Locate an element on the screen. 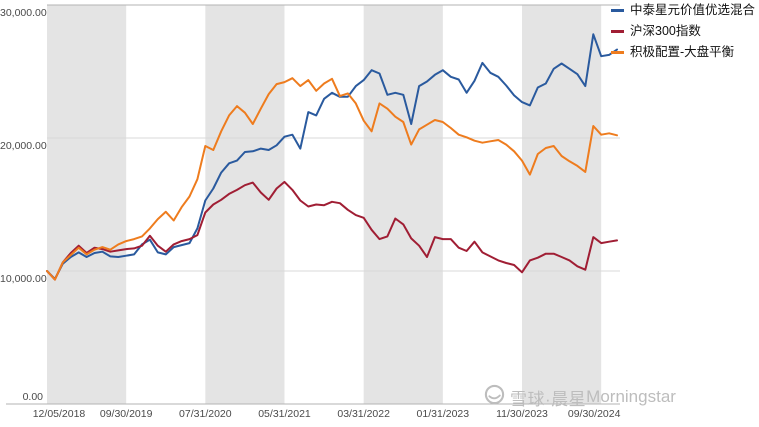 This screenshot has height=427, width=759. legend-item-fund: 中泰星元价值优选混合 is located at coordinates (683, 10).